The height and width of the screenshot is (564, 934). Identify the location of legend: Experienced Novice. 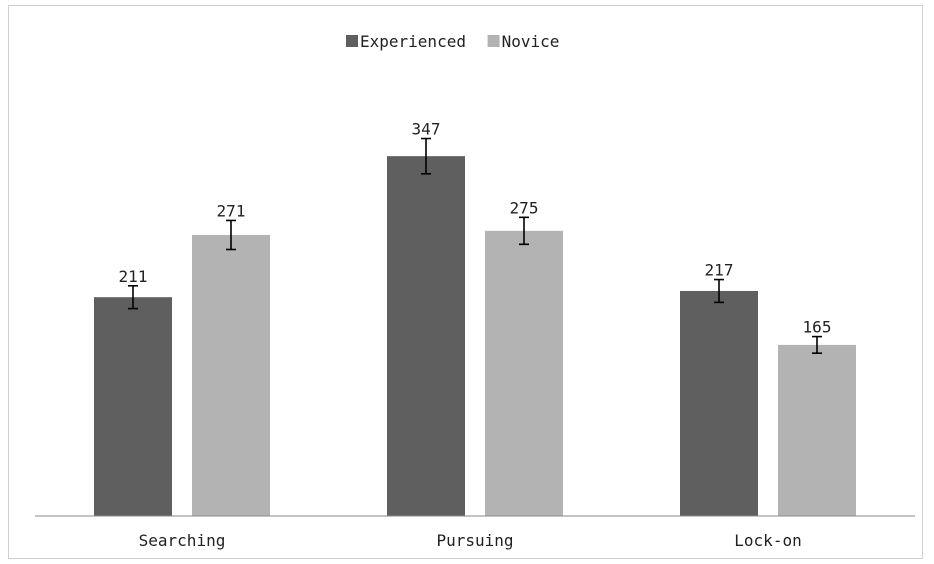
(452, 41).